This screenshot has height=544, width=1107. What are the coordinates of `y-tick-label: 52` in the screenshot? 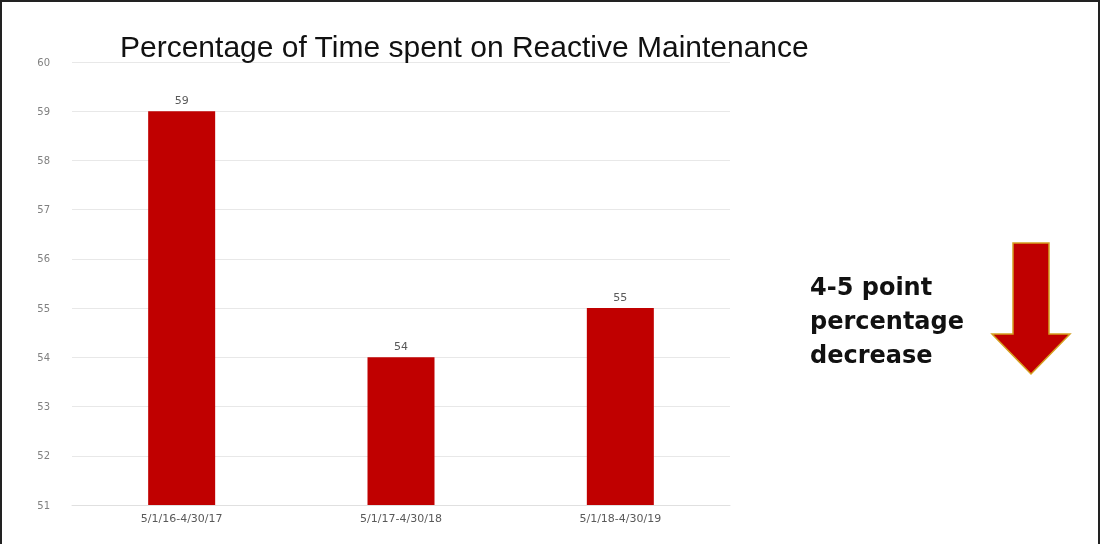 It's located at (43, 456).